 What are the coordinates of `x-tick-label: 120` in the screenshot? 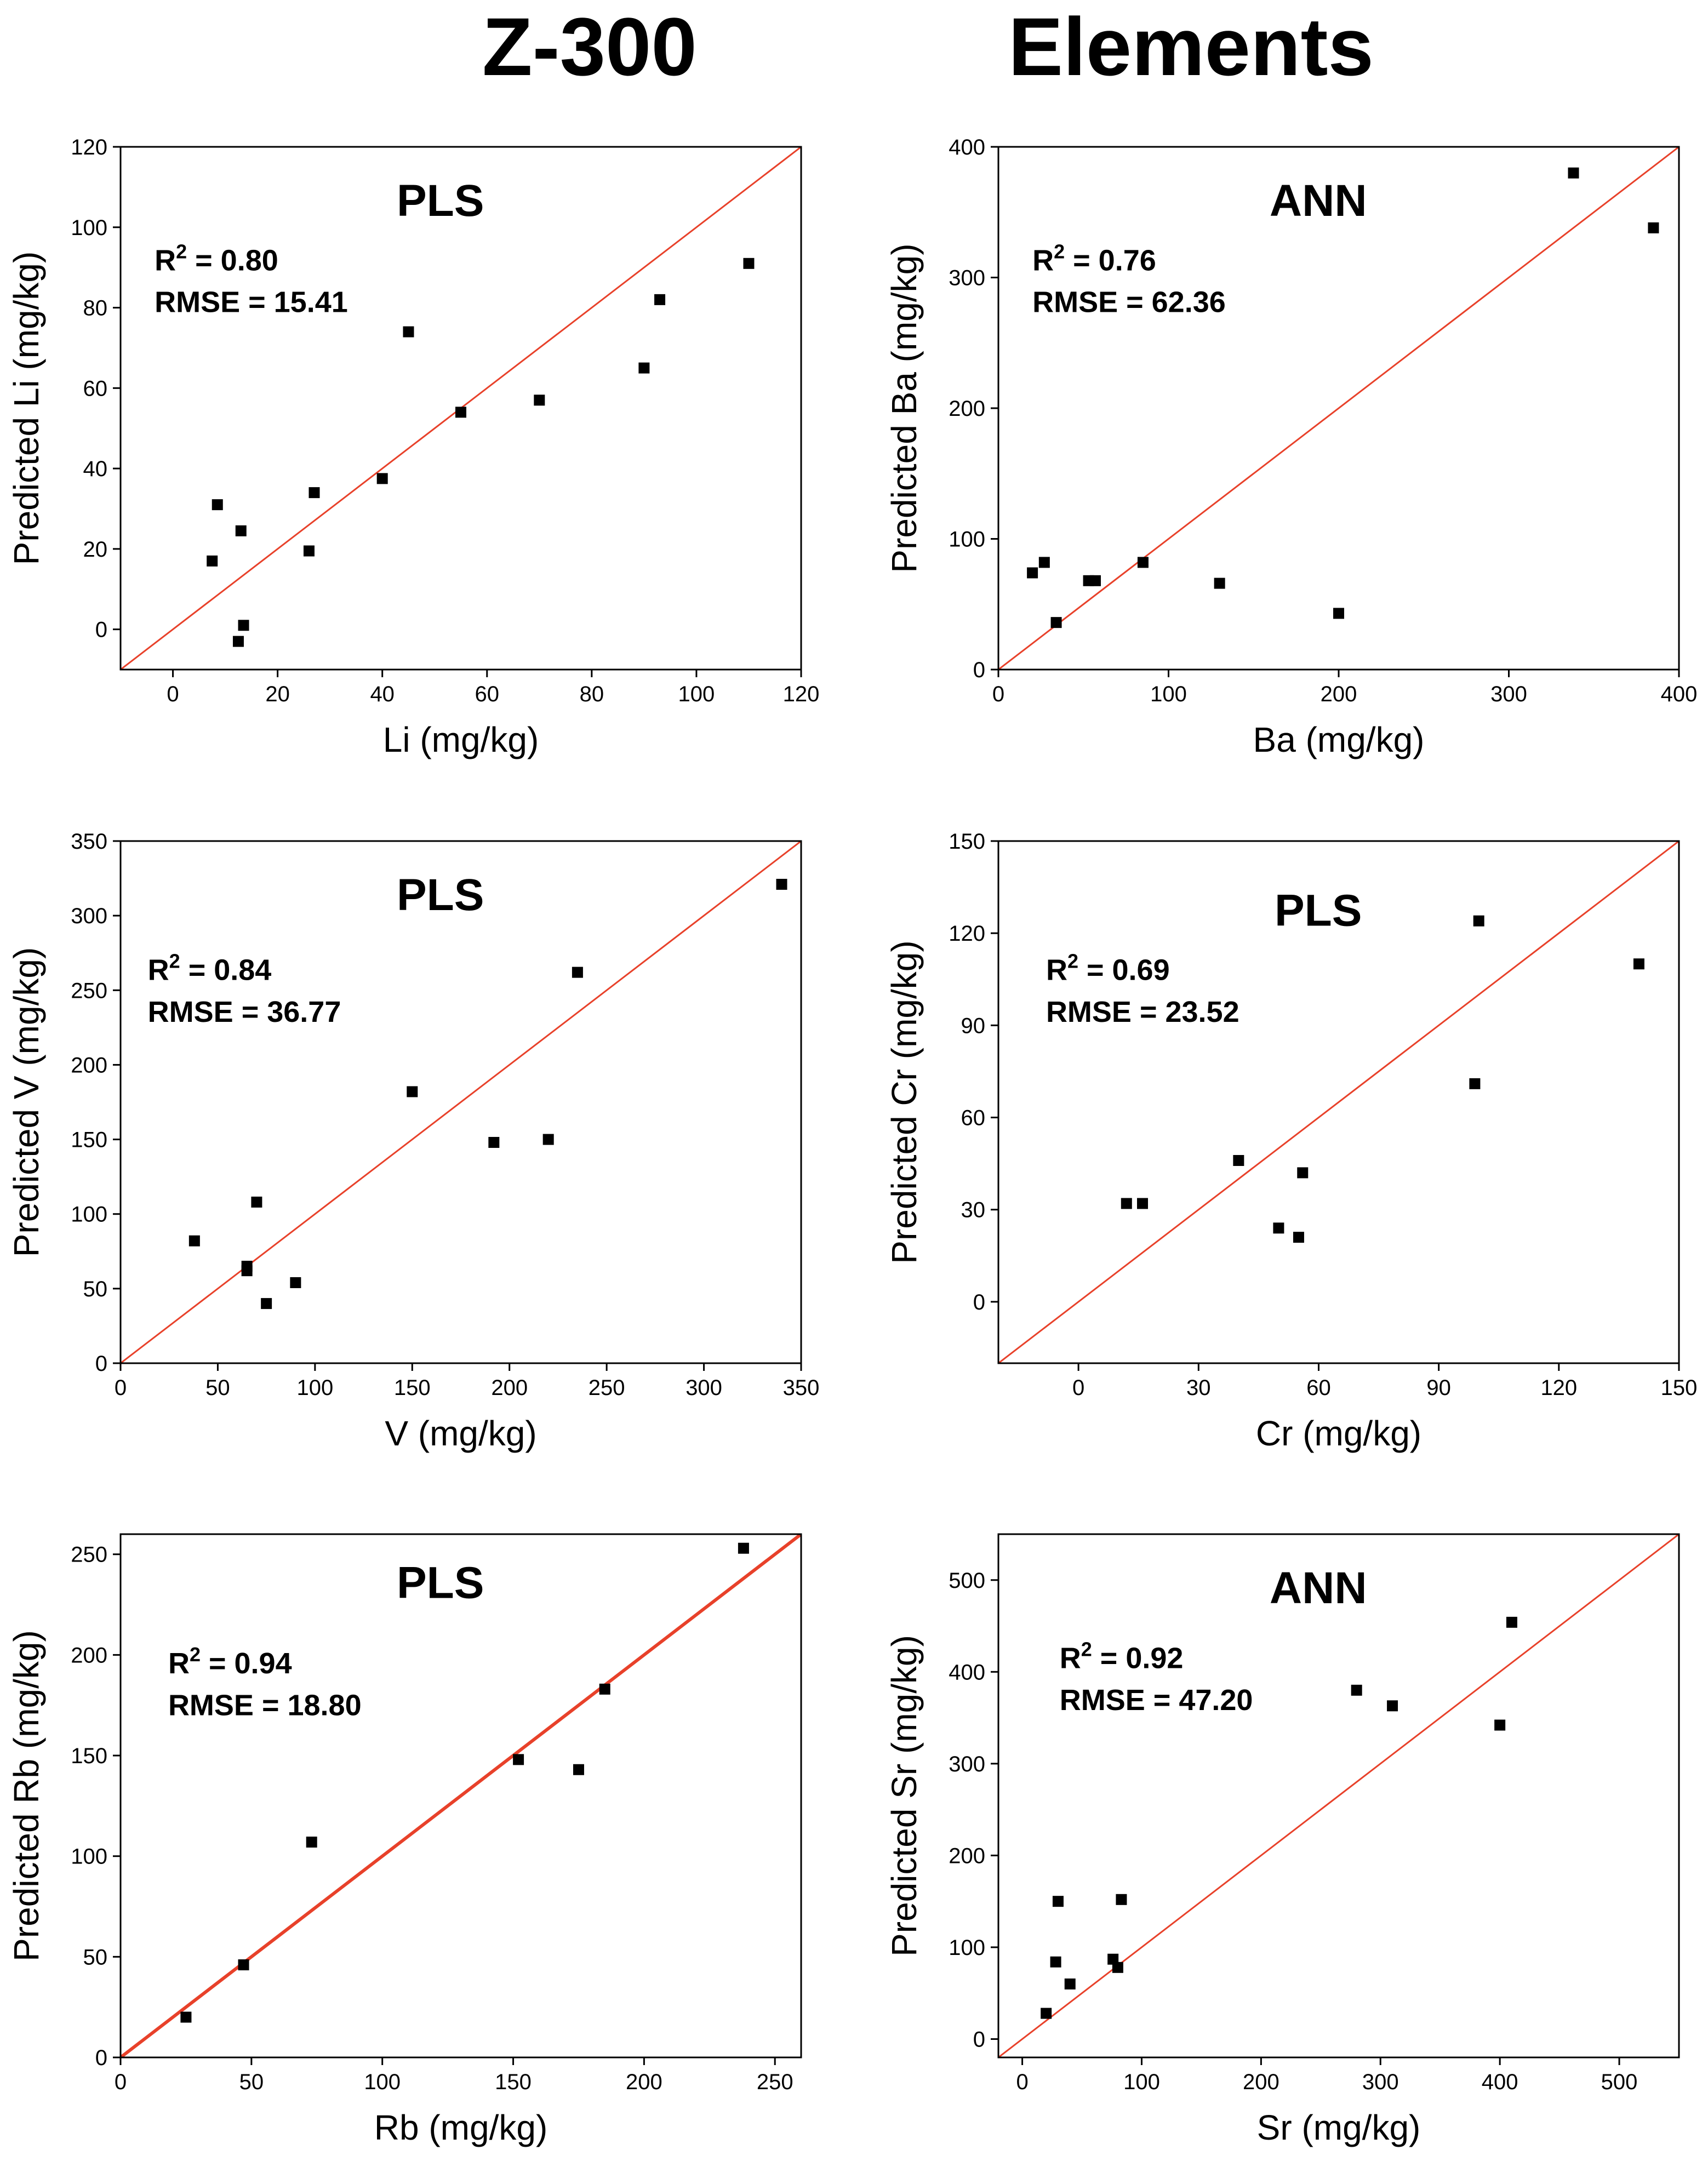 It's located at (802, 694).